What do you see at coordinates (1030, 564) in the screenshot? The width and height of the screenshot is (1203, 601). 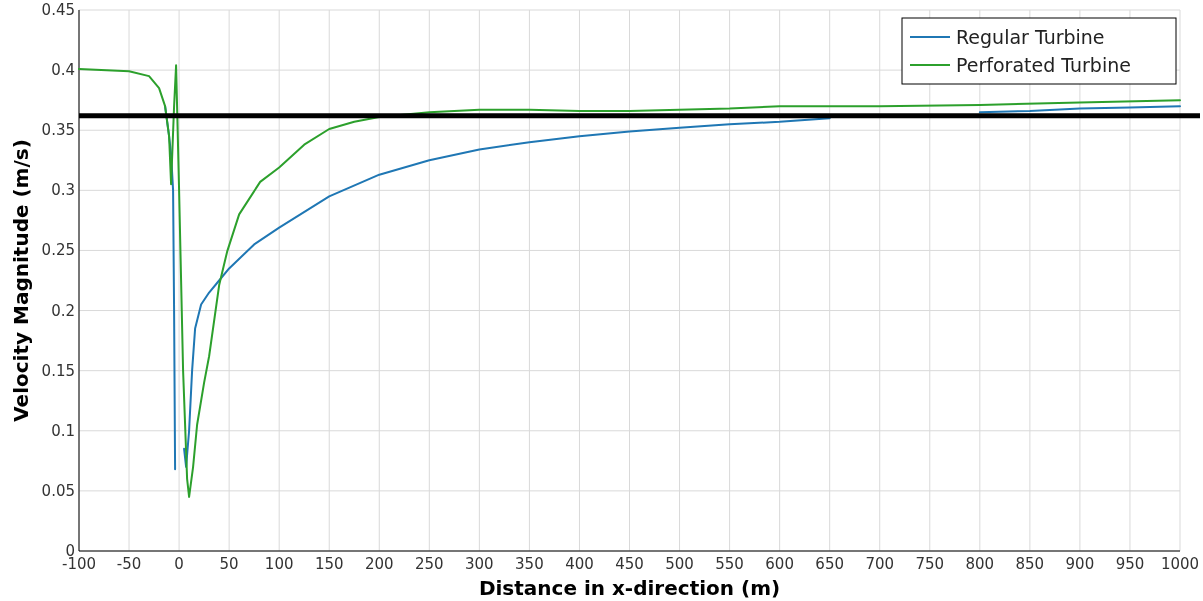 I see `x-tick-label: 850` at bounding box center [1030, 564].